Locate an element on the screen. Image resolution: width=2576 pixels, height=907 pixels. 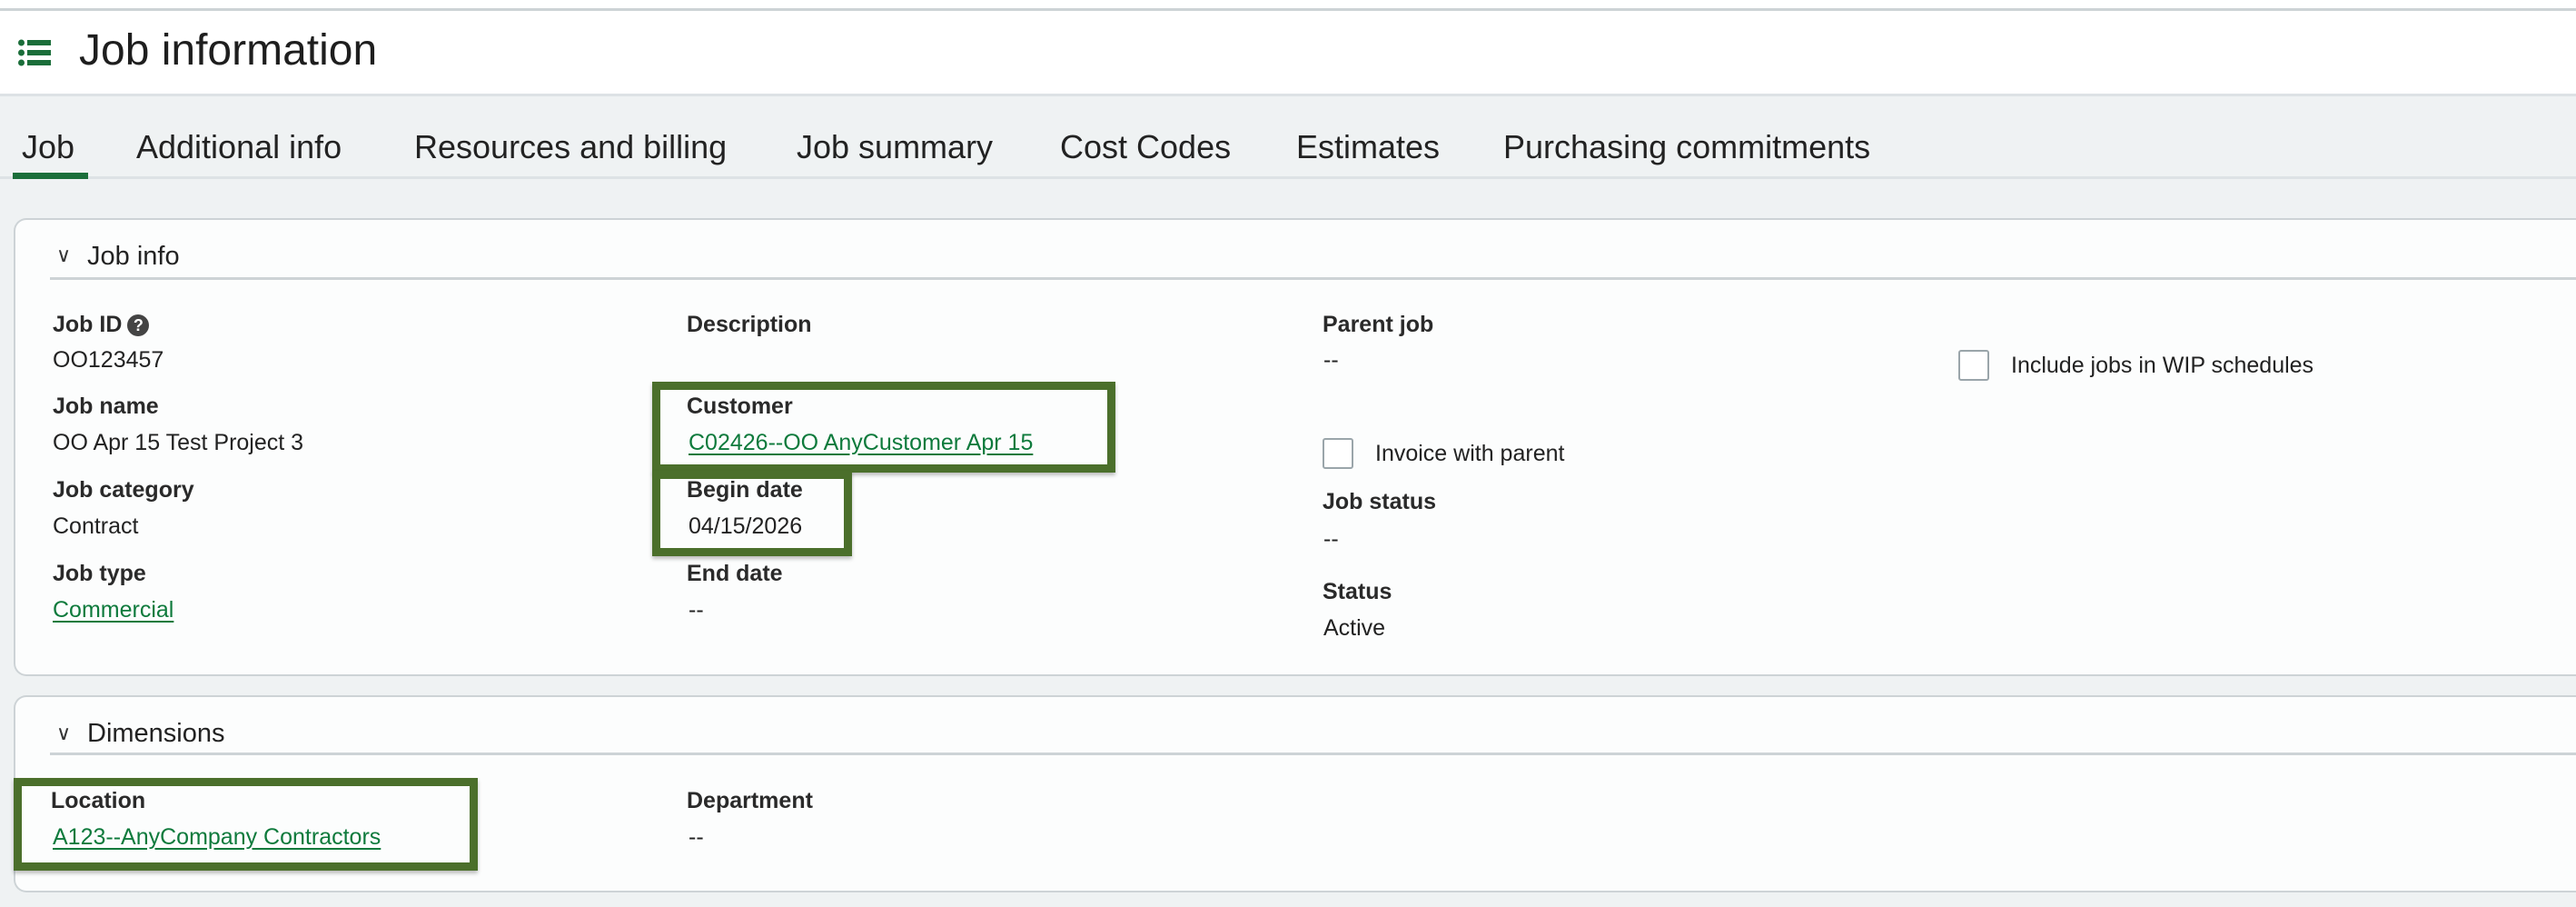
help-icon: ? is located at coordinates (138, 325).